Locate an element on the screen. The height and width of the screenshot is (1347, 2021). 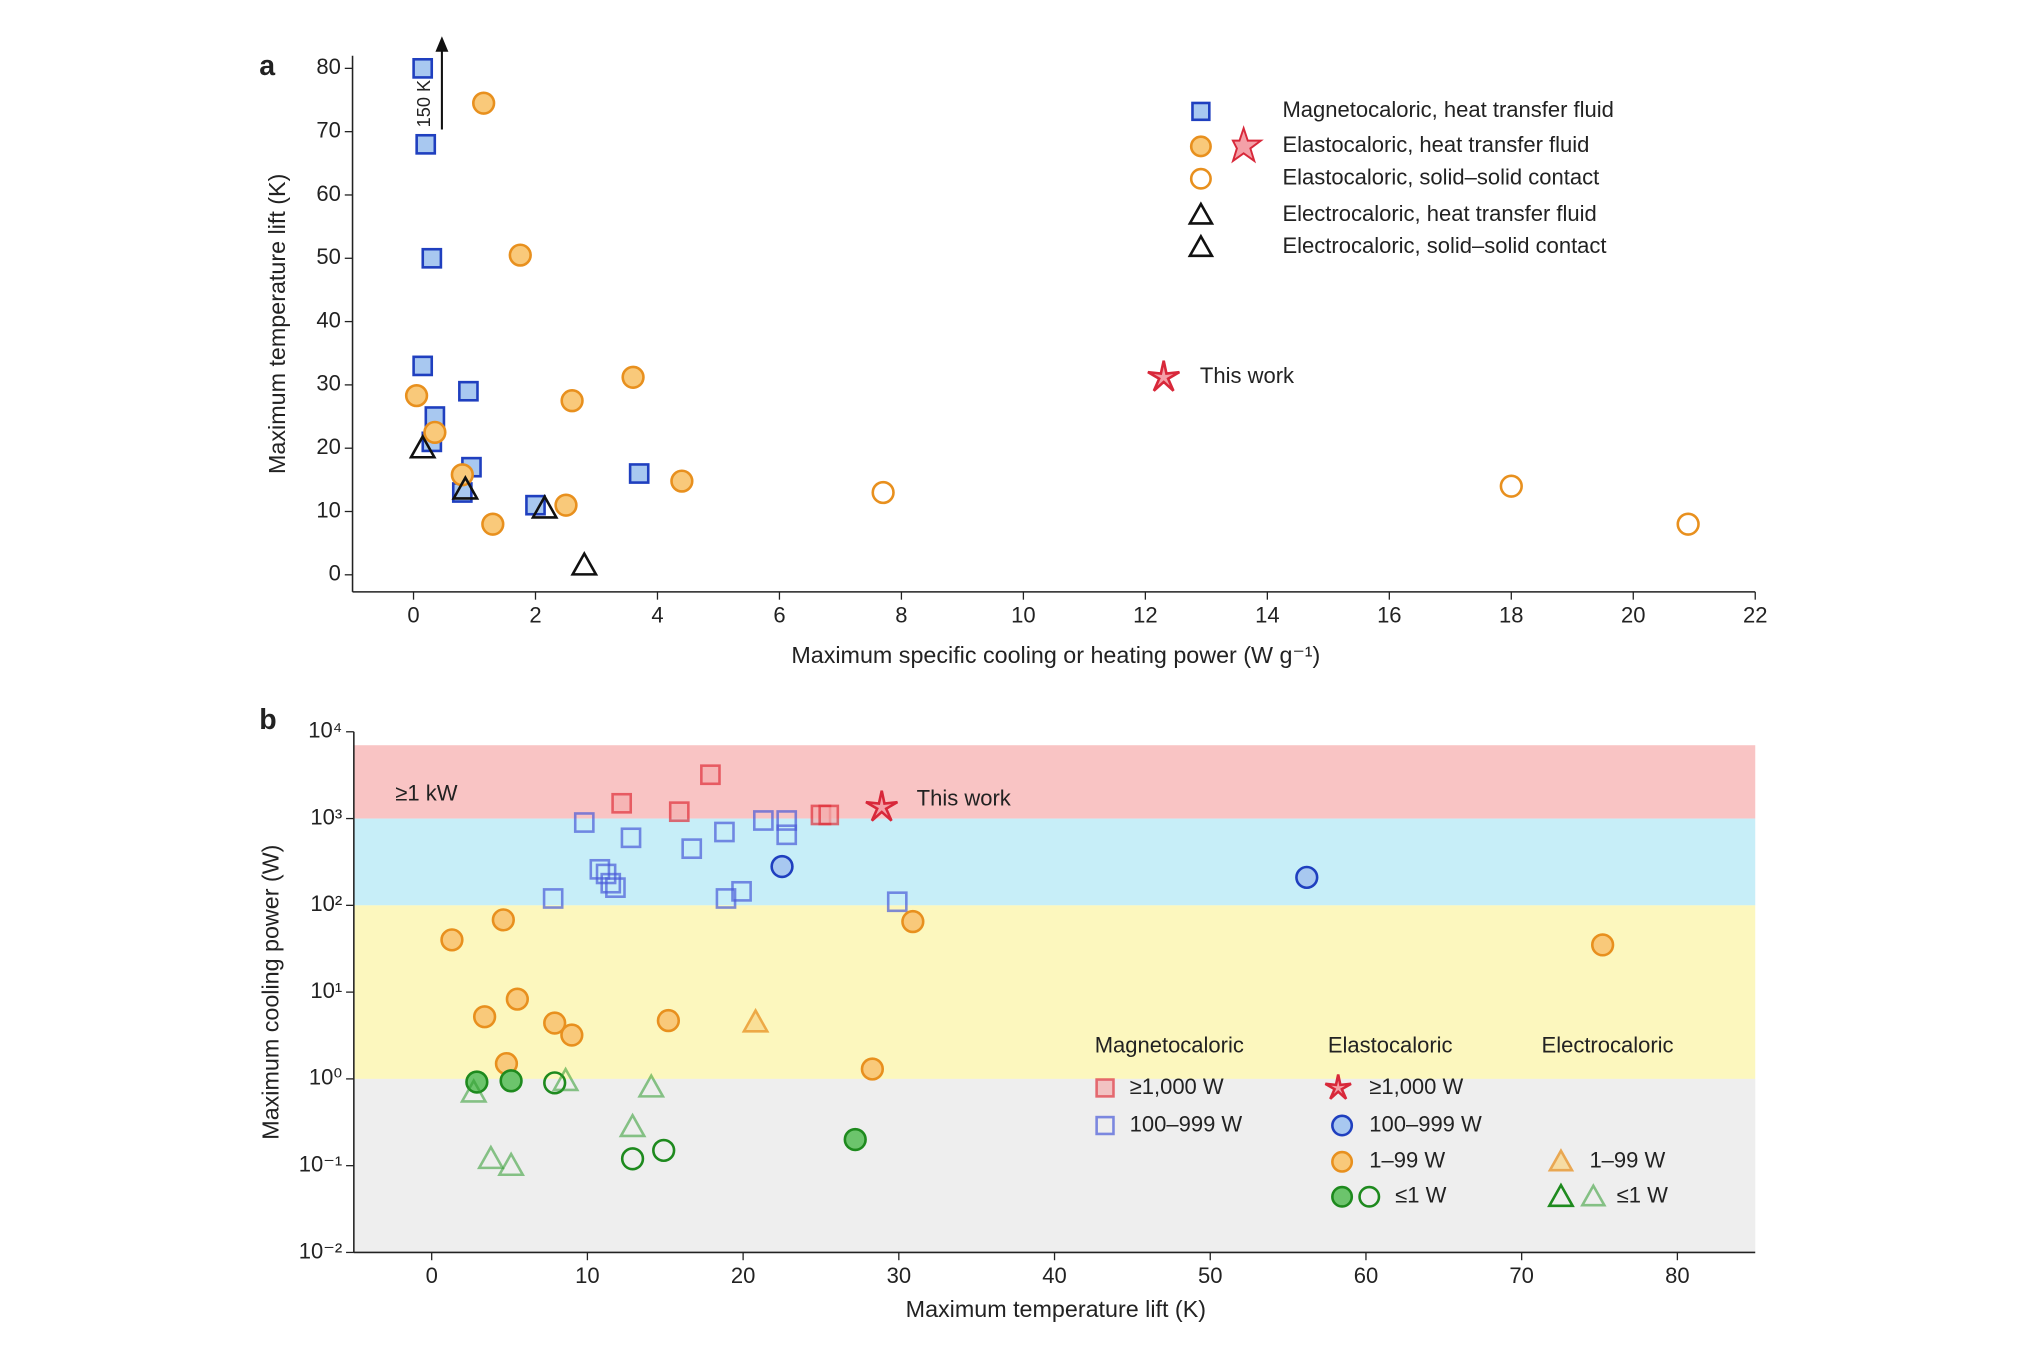
y-tick-label: 70 is located at coordinates (328, 129).